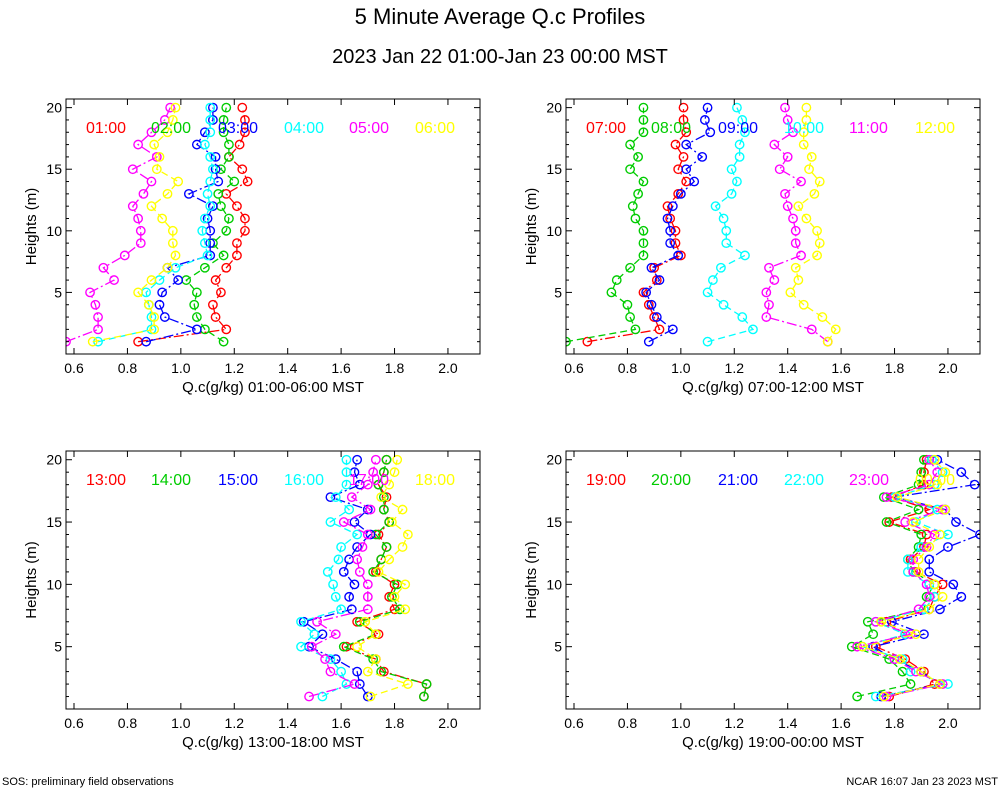 The height and width of the screenshot is (800, 1000). I want to click on legend-entry-0900: 09:00, so click(738, 128).